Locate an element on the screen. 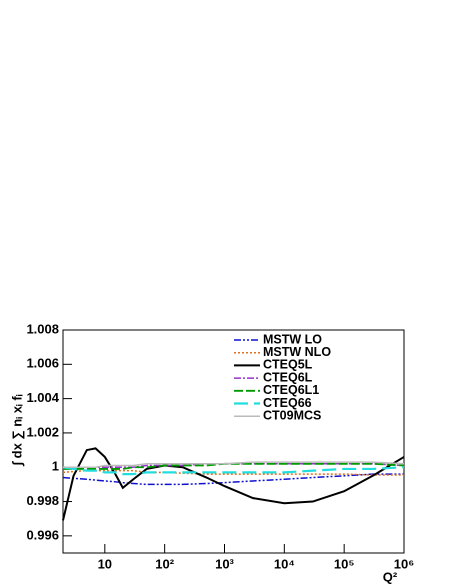 The height and width of the screenshot is (587, 454). y-tick-label: 0.998 is located at coordinates (42, 500).